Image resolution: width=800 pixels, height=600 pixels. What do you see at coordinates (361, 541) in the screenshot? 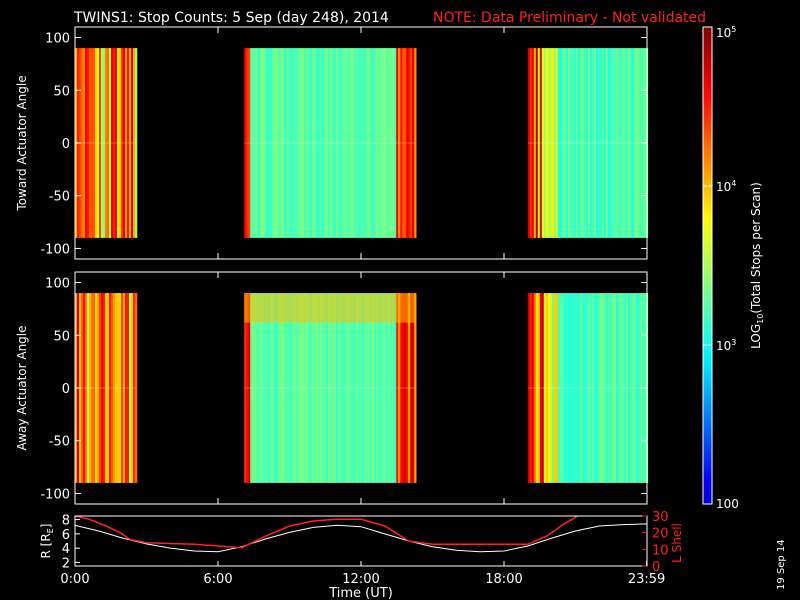
I see `plot-frame` at bounding box center [361, 541].